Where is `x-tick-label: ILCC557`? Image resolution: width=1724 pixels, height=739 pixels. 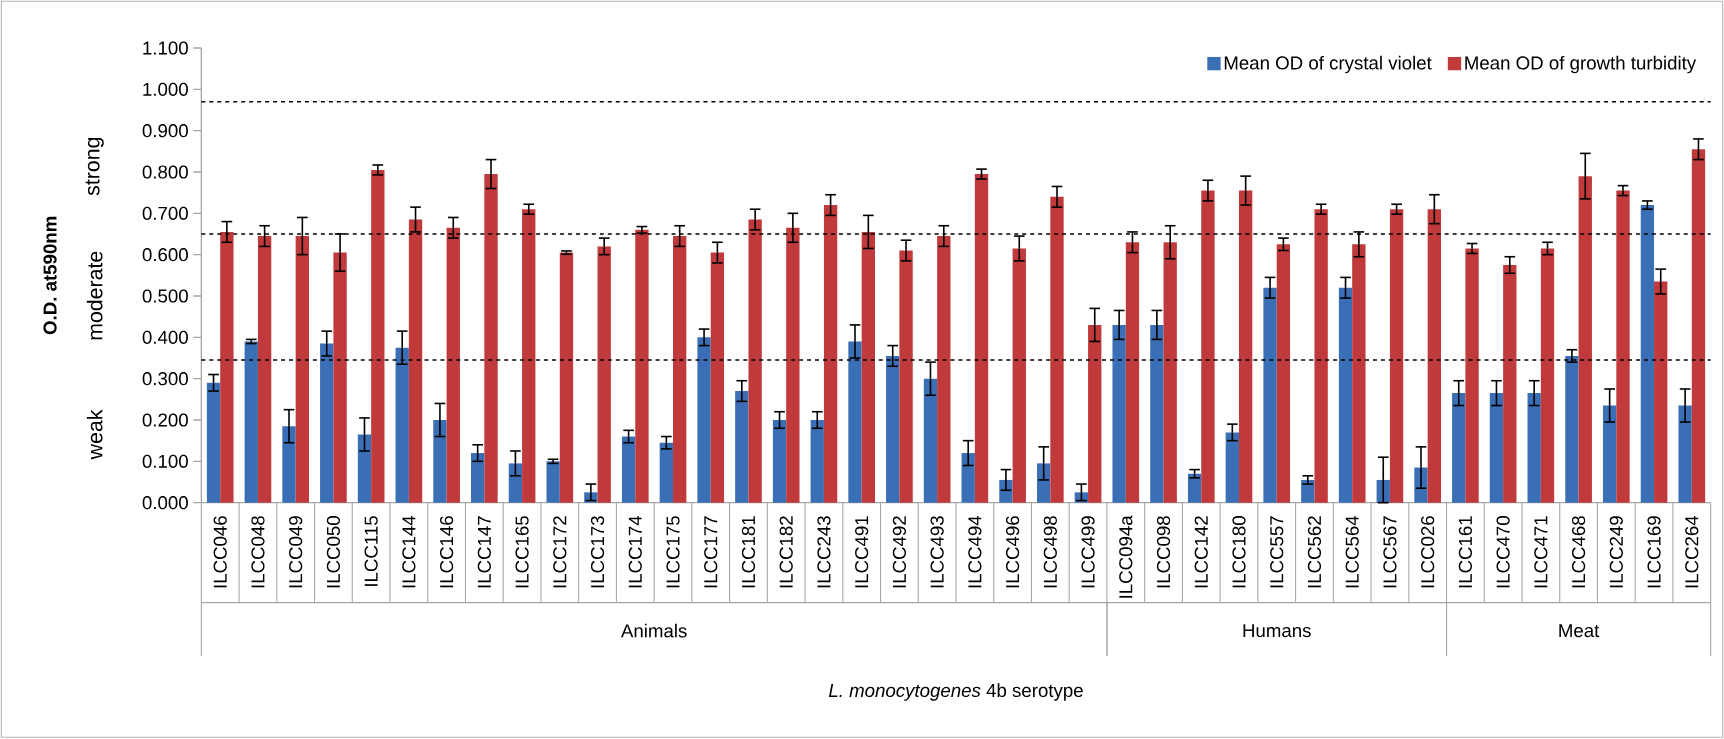 x-tick-label: ILCC557 is located at coordinates (1277, 552).